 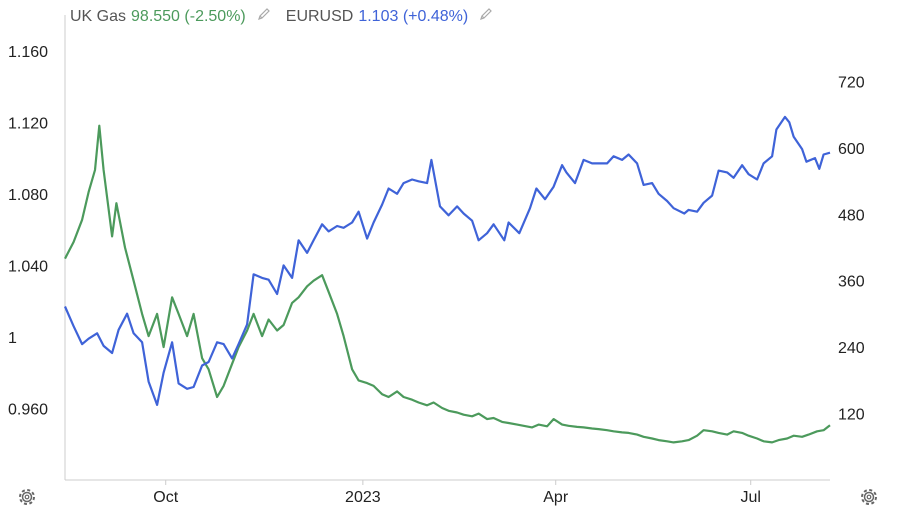 What do you see at coordinates (98, 16) in the screenshot?
I see `legend-uk-gas-name: UK Gas` at bounding box center [98, 16].